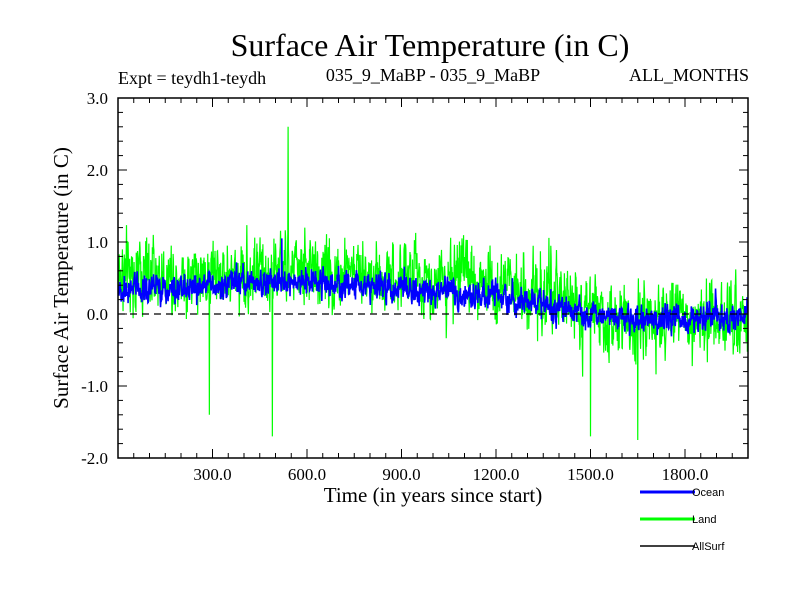  Describe the element at coordinates (97, 242) in the screenshot. I see `y-tick-label: 1.0` at that location.